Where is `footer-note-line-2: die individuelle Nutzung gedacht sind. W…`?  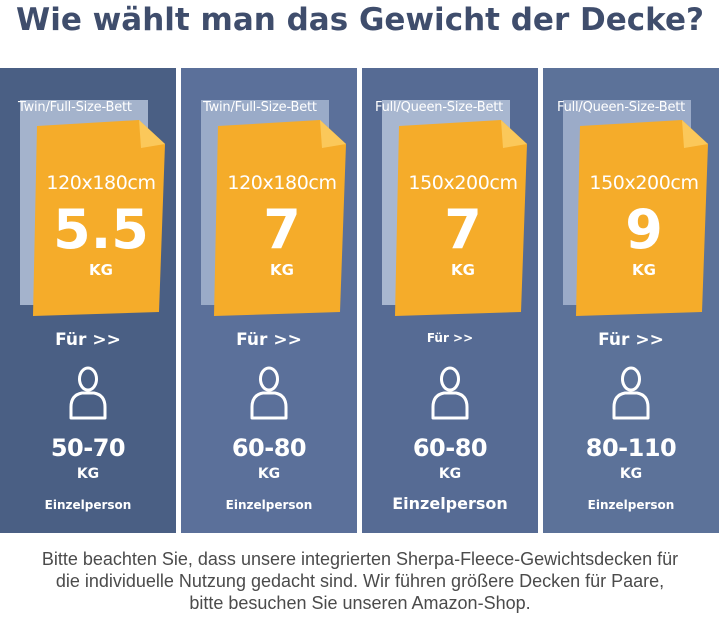 footer-note-line-2: die individuelle Nutzung gedacht sind. W… is located at coordinates (360, 581).